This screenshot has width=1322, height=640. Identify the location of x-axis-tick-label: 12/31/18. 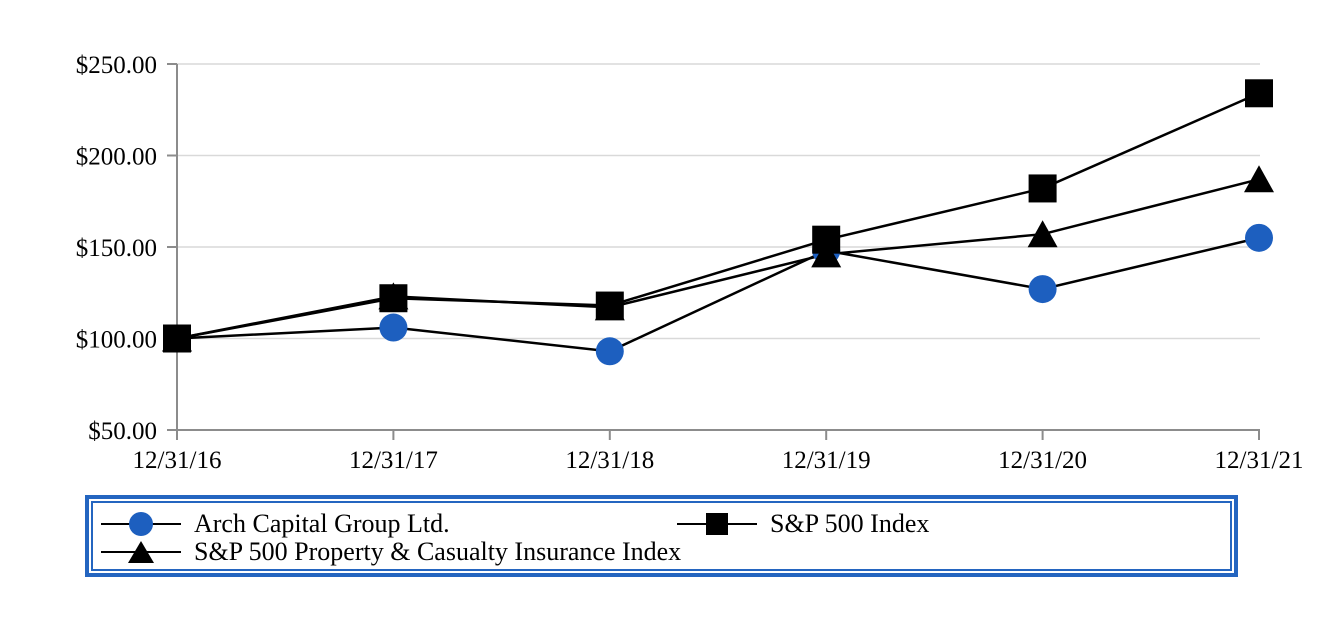
(609, 460).